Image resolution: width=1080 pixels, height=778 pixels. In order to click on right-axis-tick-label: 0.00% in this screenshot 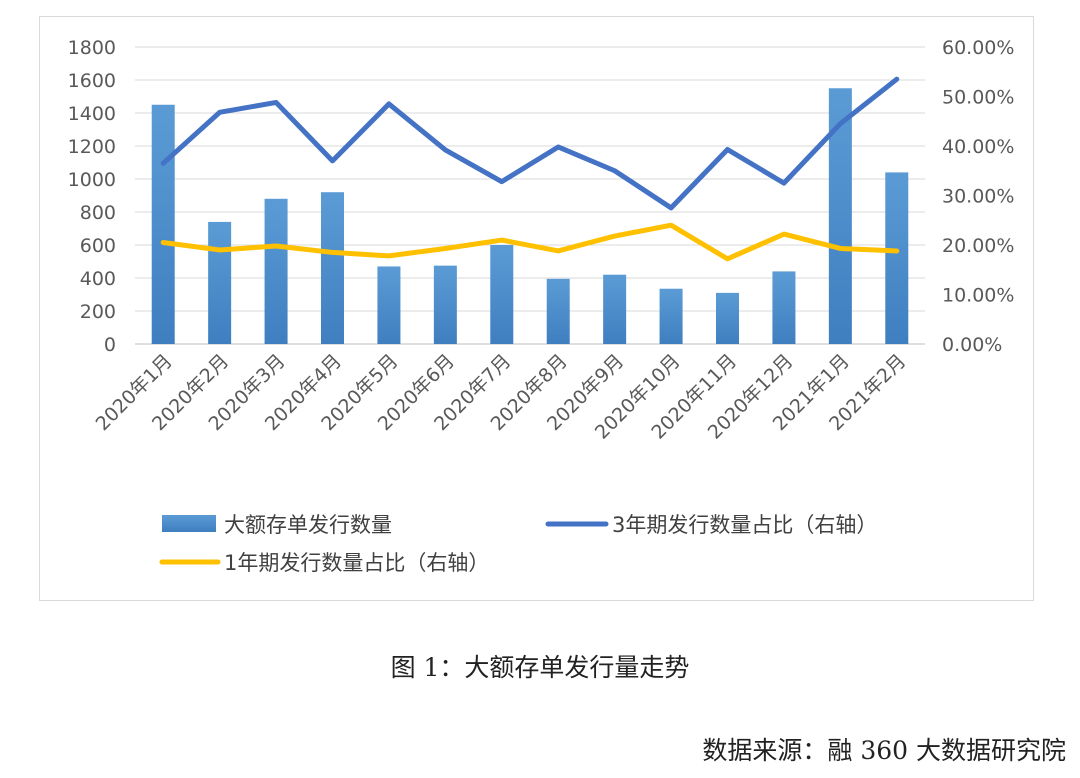, I will do `click(972, 345)`.